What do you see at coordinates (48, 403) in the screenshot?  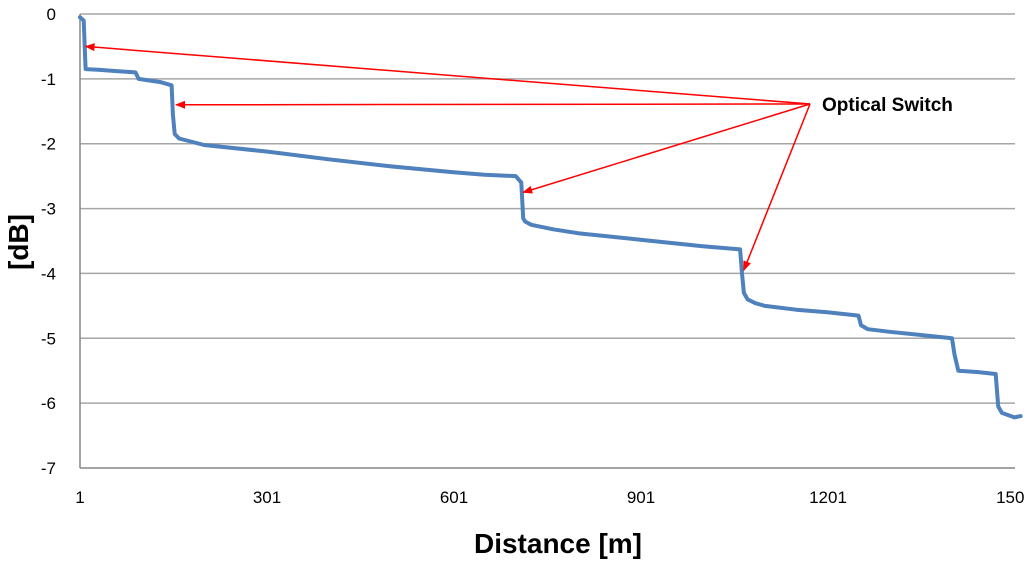 I see `y-tick-label: -6` at bounding box center [48, 403].